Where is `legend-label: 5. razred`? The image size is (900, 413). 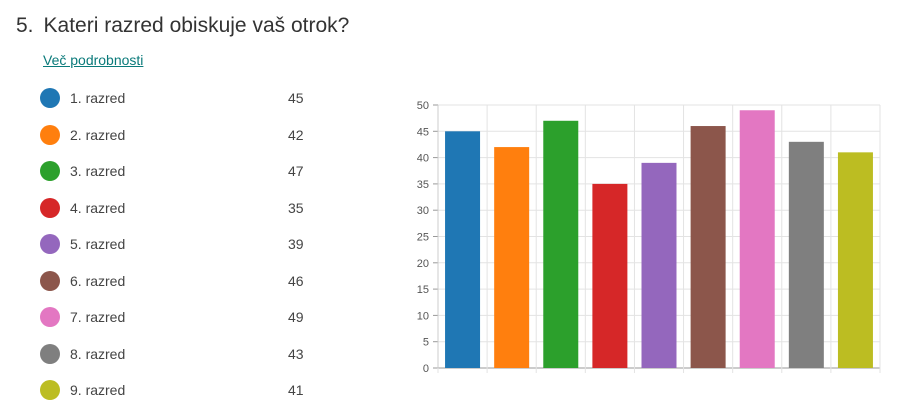 legend-label: 5. razred is located at coordinates (98, 244).